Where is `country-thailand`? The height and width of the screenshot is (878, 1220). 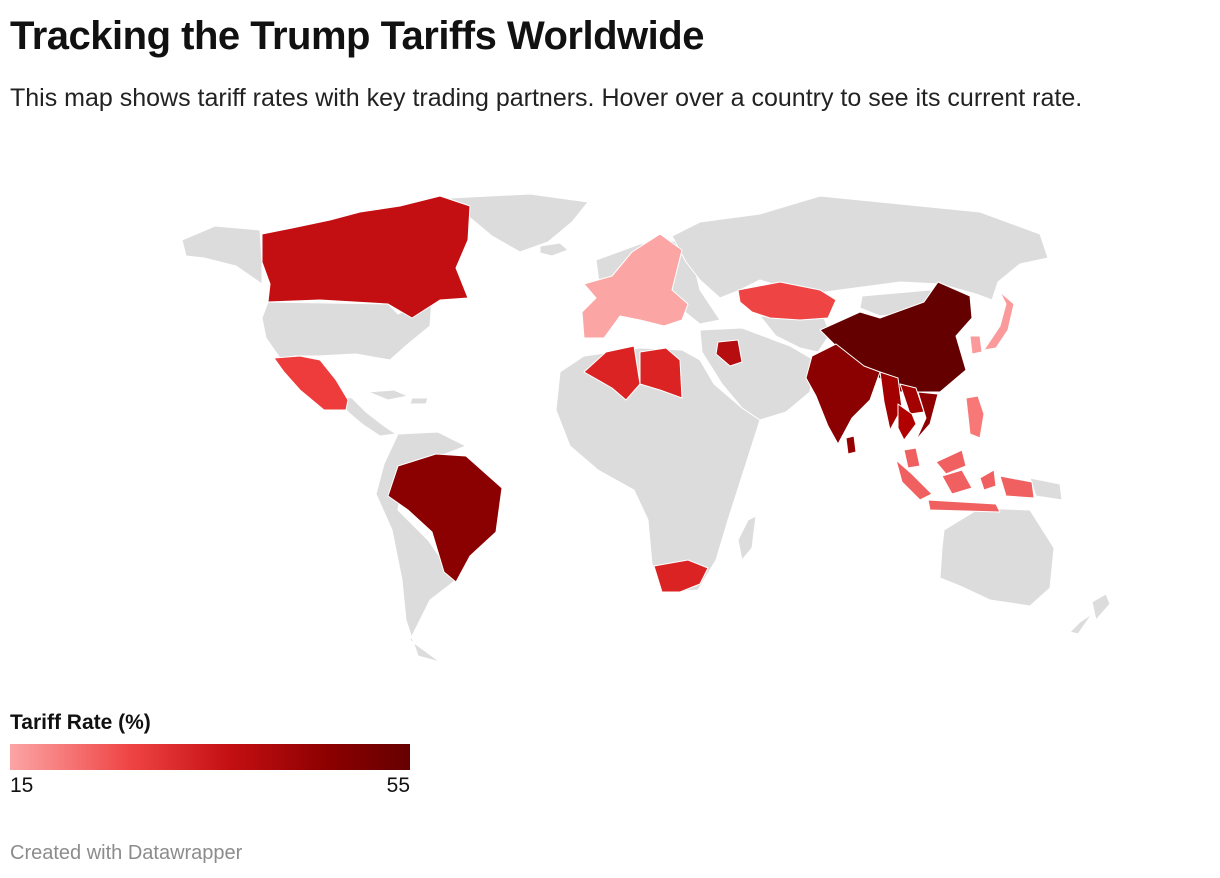 country-thailand is located at coordinates (907, 422).